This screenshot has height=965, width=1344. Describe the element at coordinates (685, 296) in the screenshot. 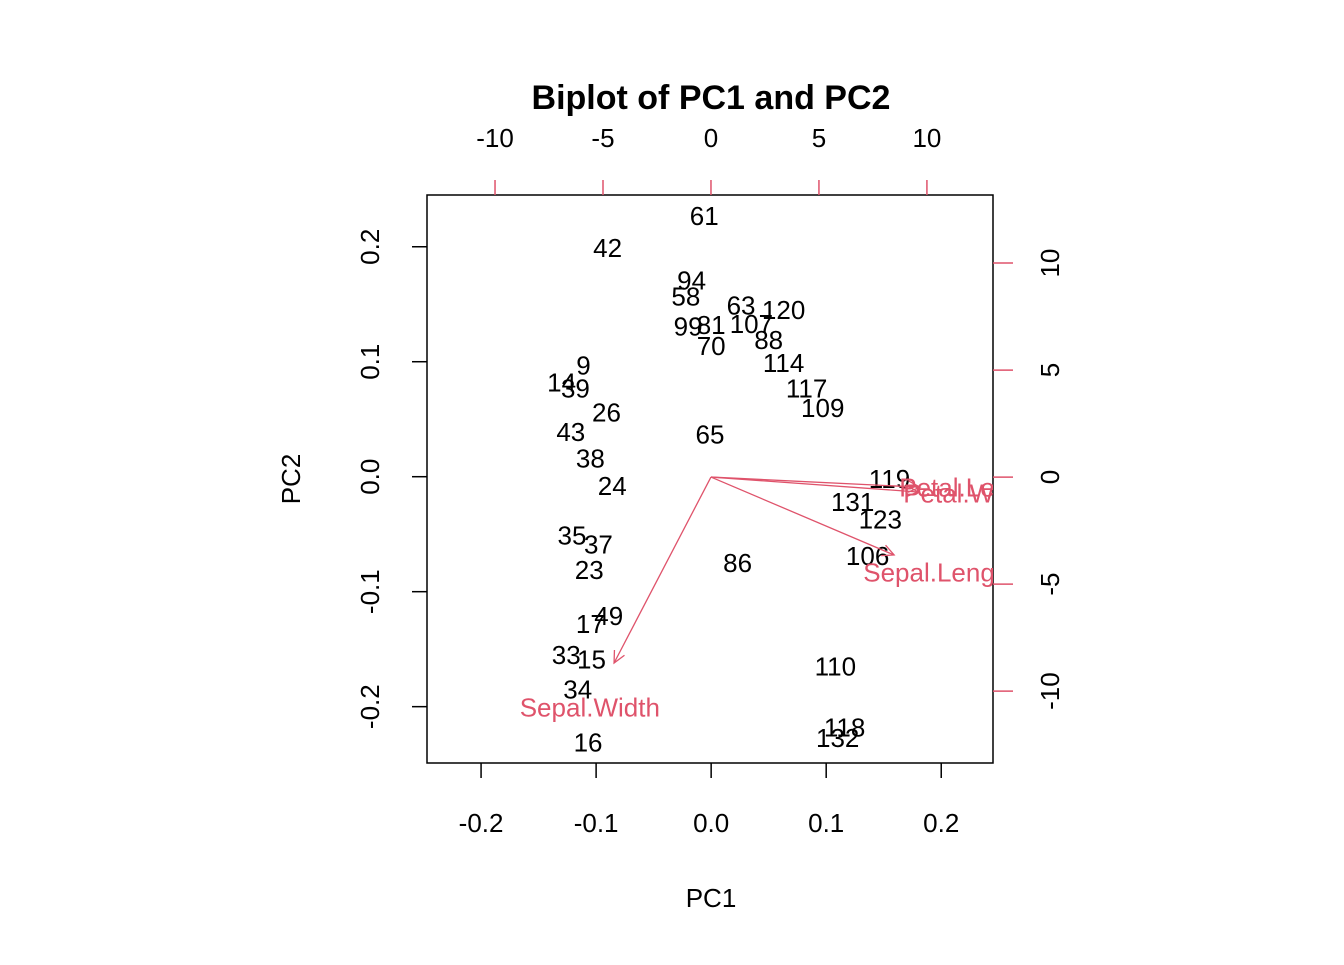

I see `point-label: 58` at that location.